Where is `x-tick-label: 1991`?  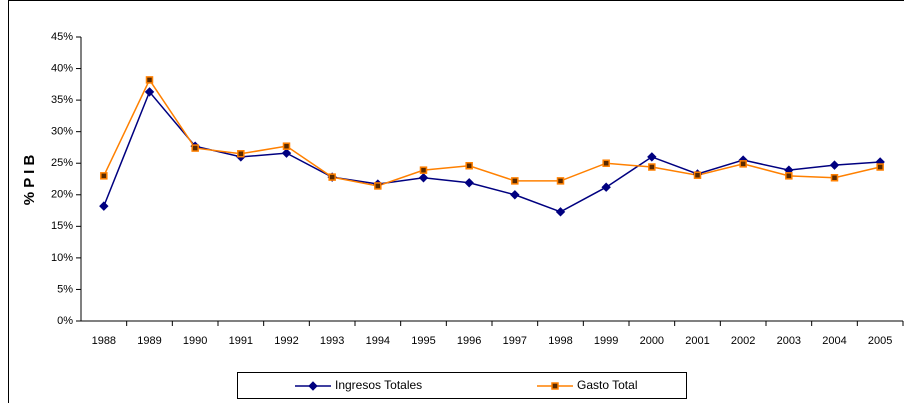
x-tick-label: 1991 is located at coordinates (241, 341).